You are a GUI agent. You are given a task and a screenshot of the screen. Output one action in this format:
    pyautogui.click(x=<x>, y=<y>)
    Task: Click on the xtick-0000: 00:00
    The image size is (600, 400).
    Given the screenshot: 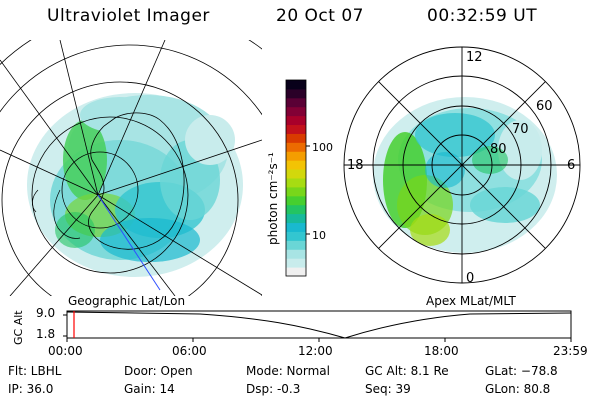 What is the action you would take?
    pyautogui.click(x=65, y=351)
    